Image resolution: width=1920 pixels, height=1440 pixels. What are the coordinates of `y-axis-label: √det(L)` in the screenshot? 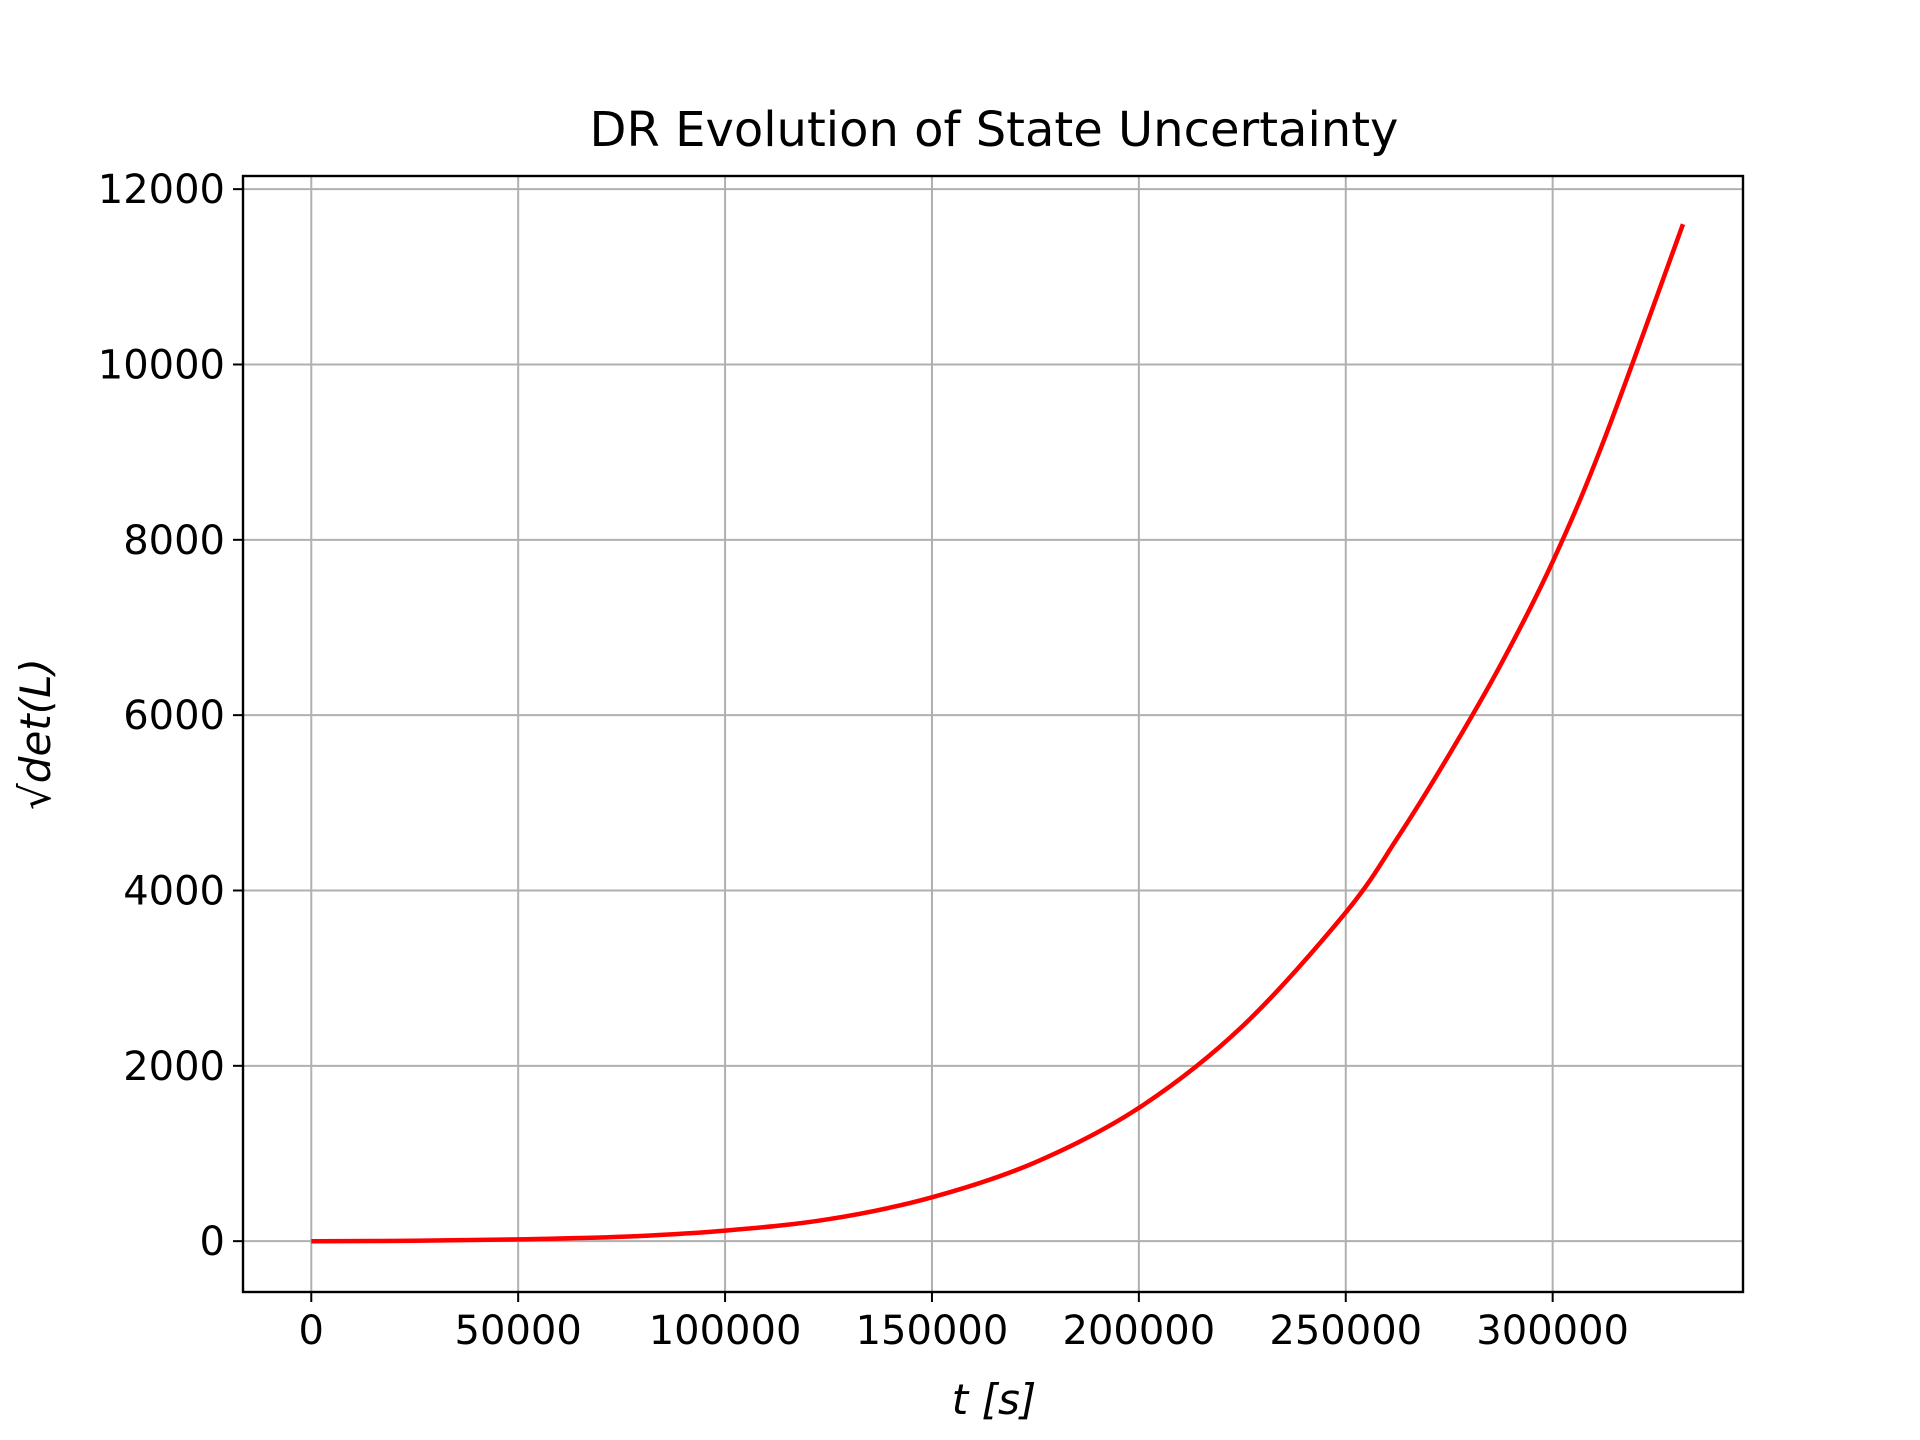 It's located at (35, 734).